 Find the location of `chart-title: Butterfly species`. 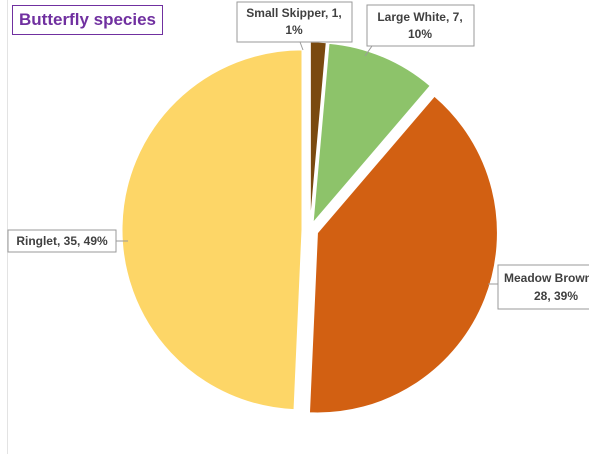

chart-title: Butterfly species is located at coordinates (87, 20).